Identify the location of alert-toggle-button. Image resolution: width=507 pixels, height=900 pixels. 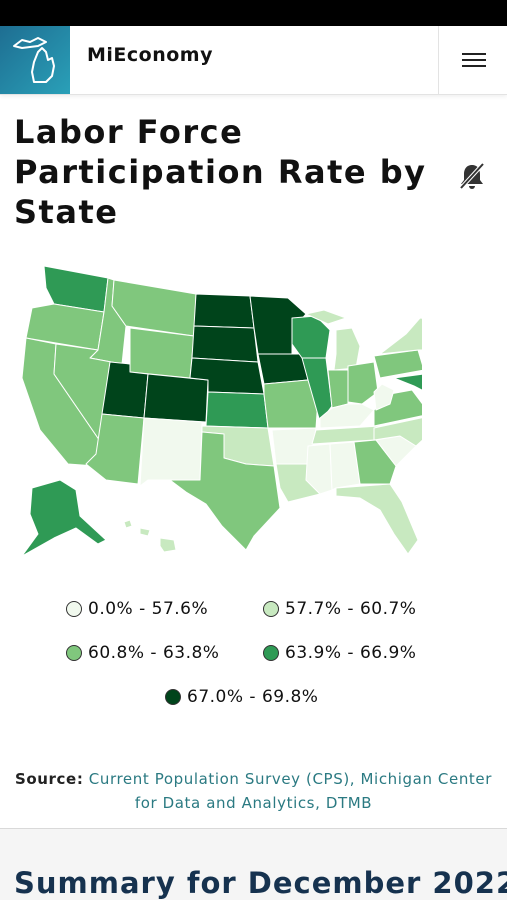
(472, 176).